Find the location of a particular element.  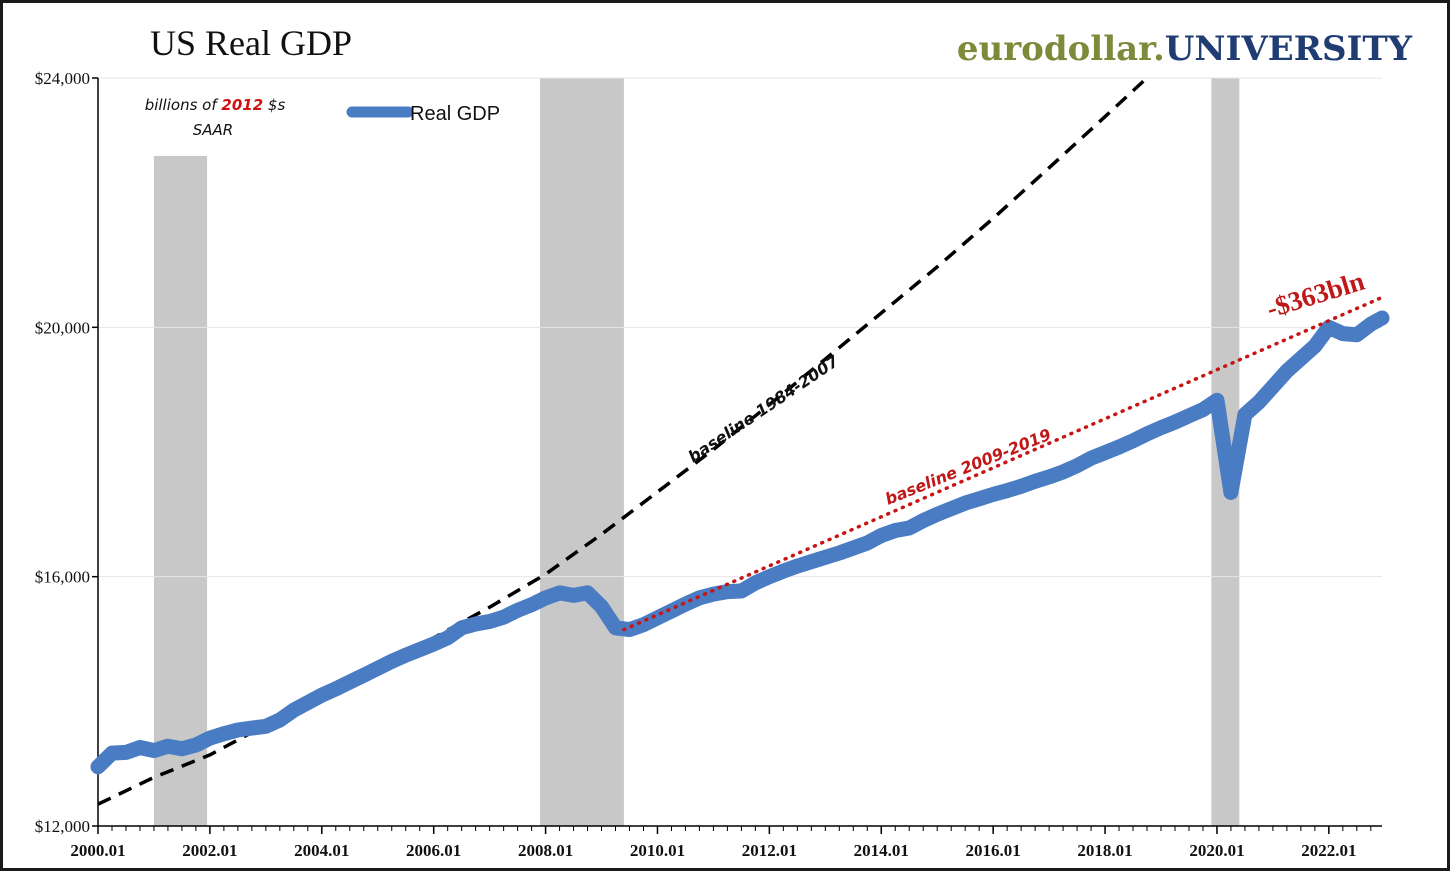

y-tick-label: $24,000 is located at coordinates (62, 78).